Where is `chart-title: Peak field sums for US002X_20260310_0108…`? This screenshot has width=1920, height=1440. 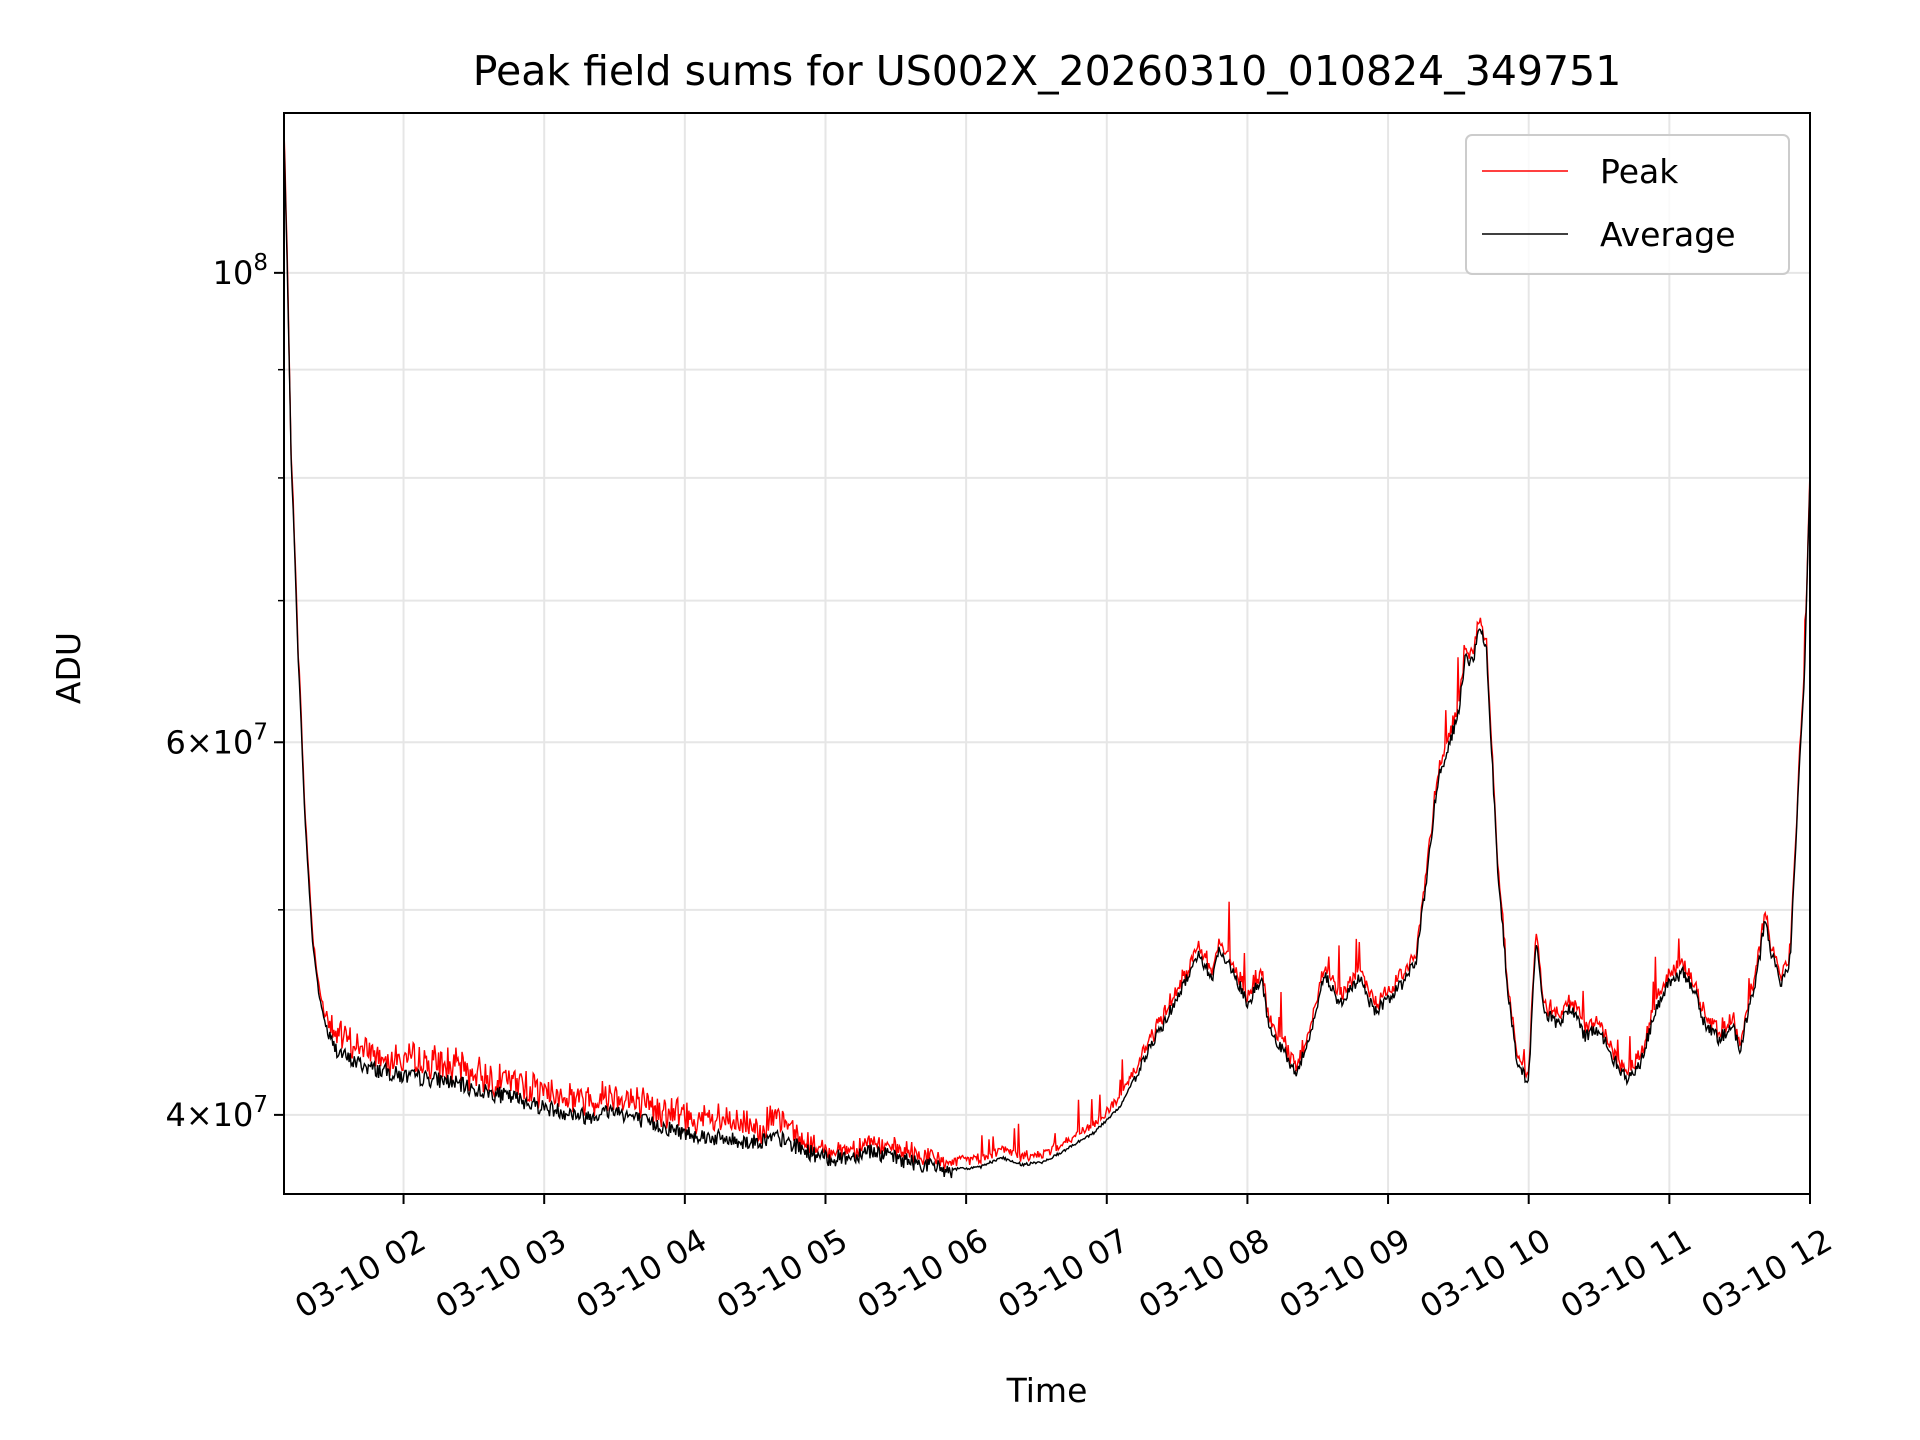 chart-title: Peak field sums for US002X_20260310_0108… is located at coordinates (1047, 71).